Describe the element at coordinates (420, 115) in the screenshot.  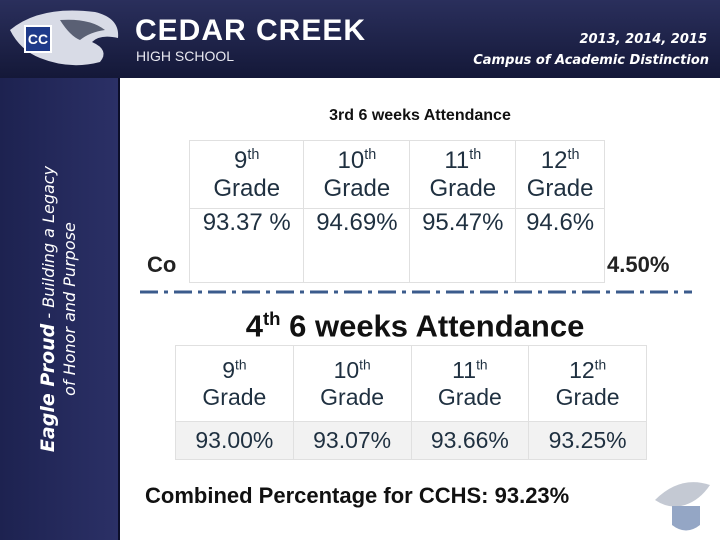
I see `title-3rd: 3rd 6 weeks Attendance` at that location.